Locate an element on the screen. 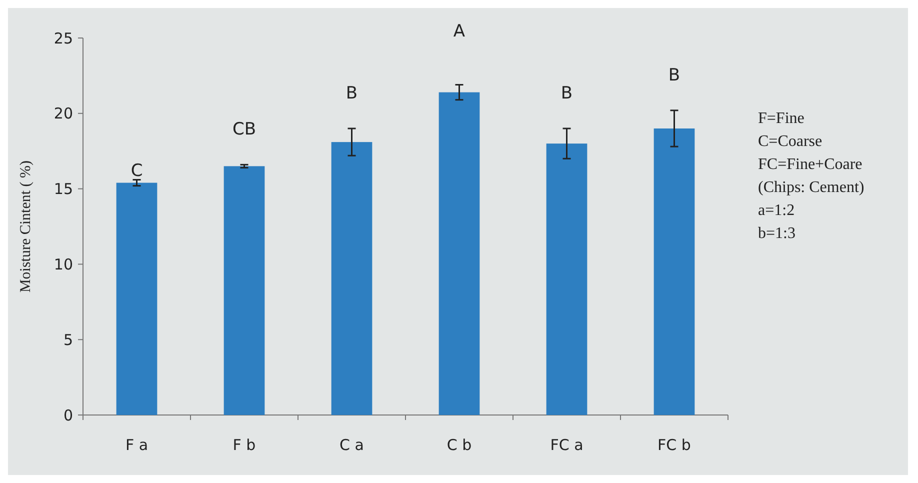  x-tick-label: C b is located at coordinates (459, 445).